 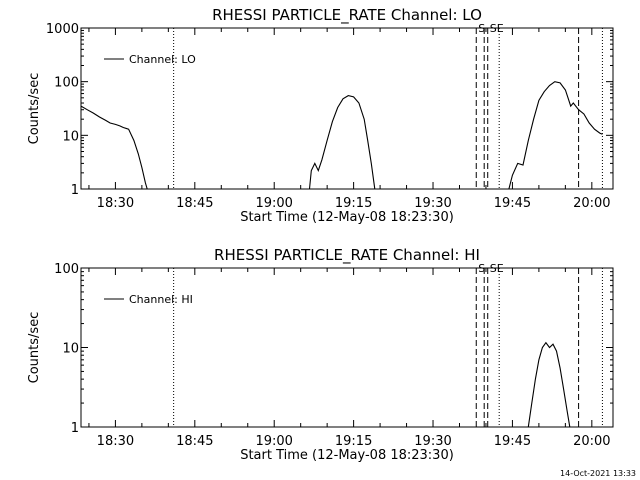 I want to click on legend-label: Channel: HI, so click(x=161, y=299).